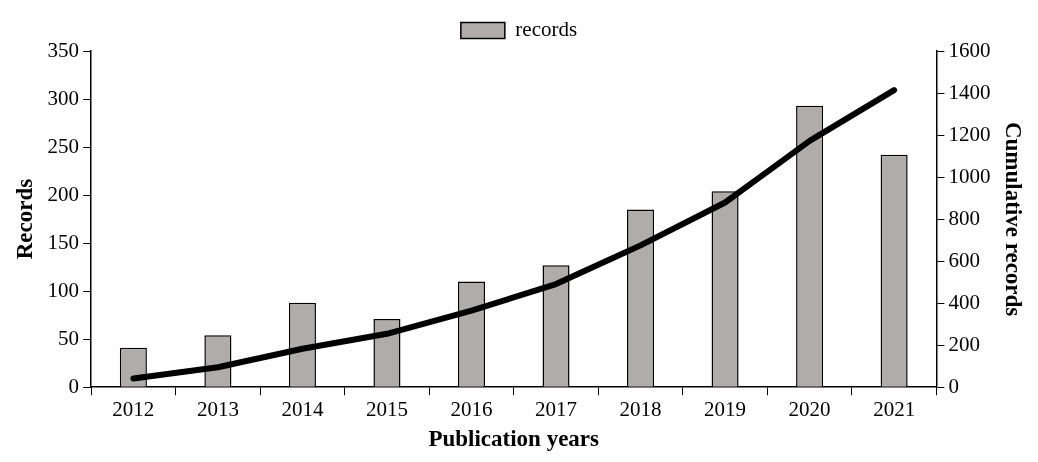  What do you see at coordinates (217, 409) in the screenshot?
I see `x-tick-label: 2013` at bounding box center [217, 409].